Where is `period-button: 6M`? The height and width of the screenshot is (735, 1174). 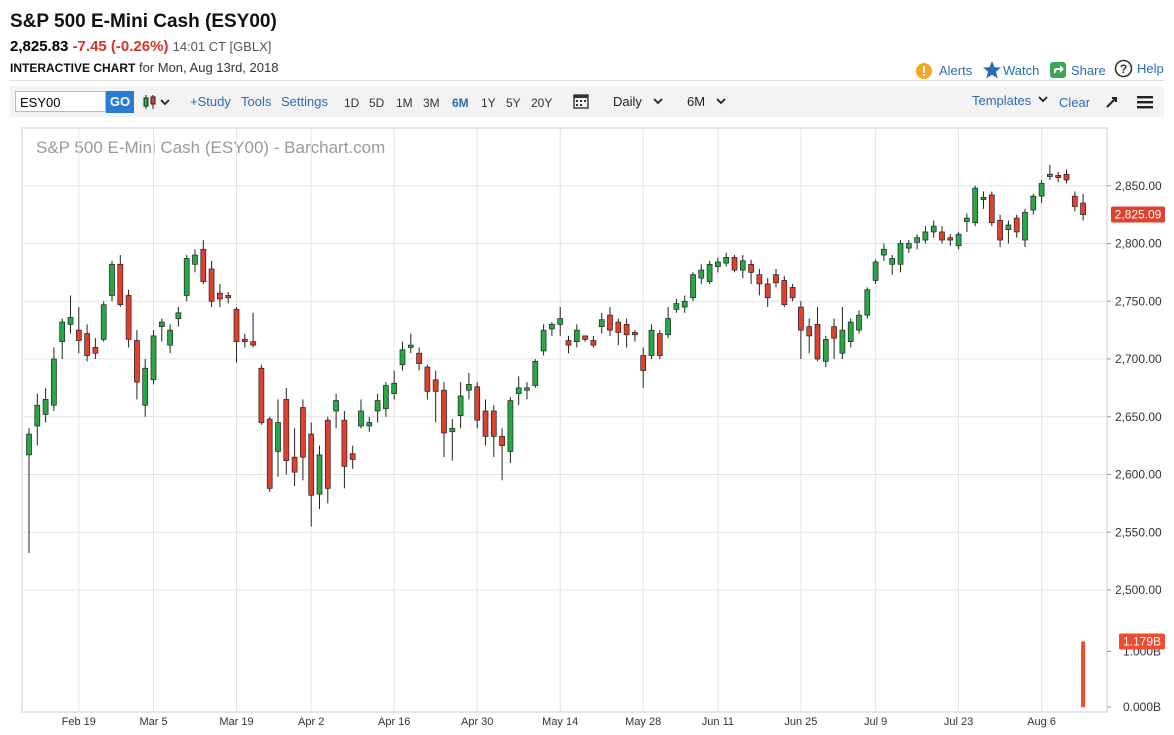 period-button: 6M is located at coordinates (460, 103).